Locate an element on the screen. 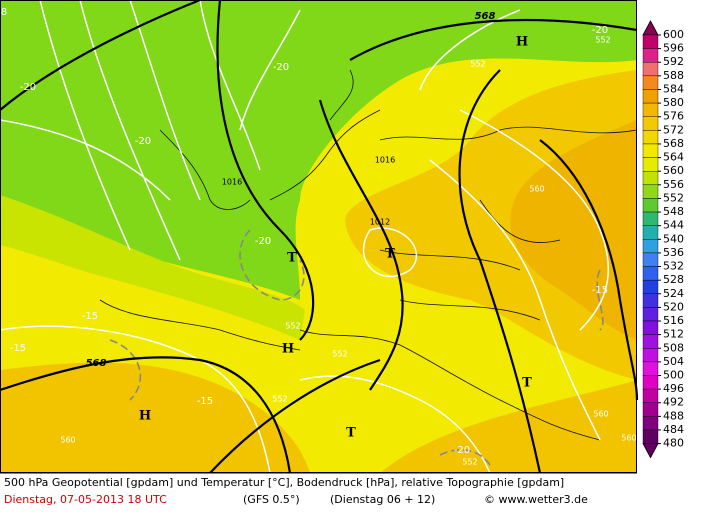  colorbar-label: 500 is located at coordinates (673, 375).